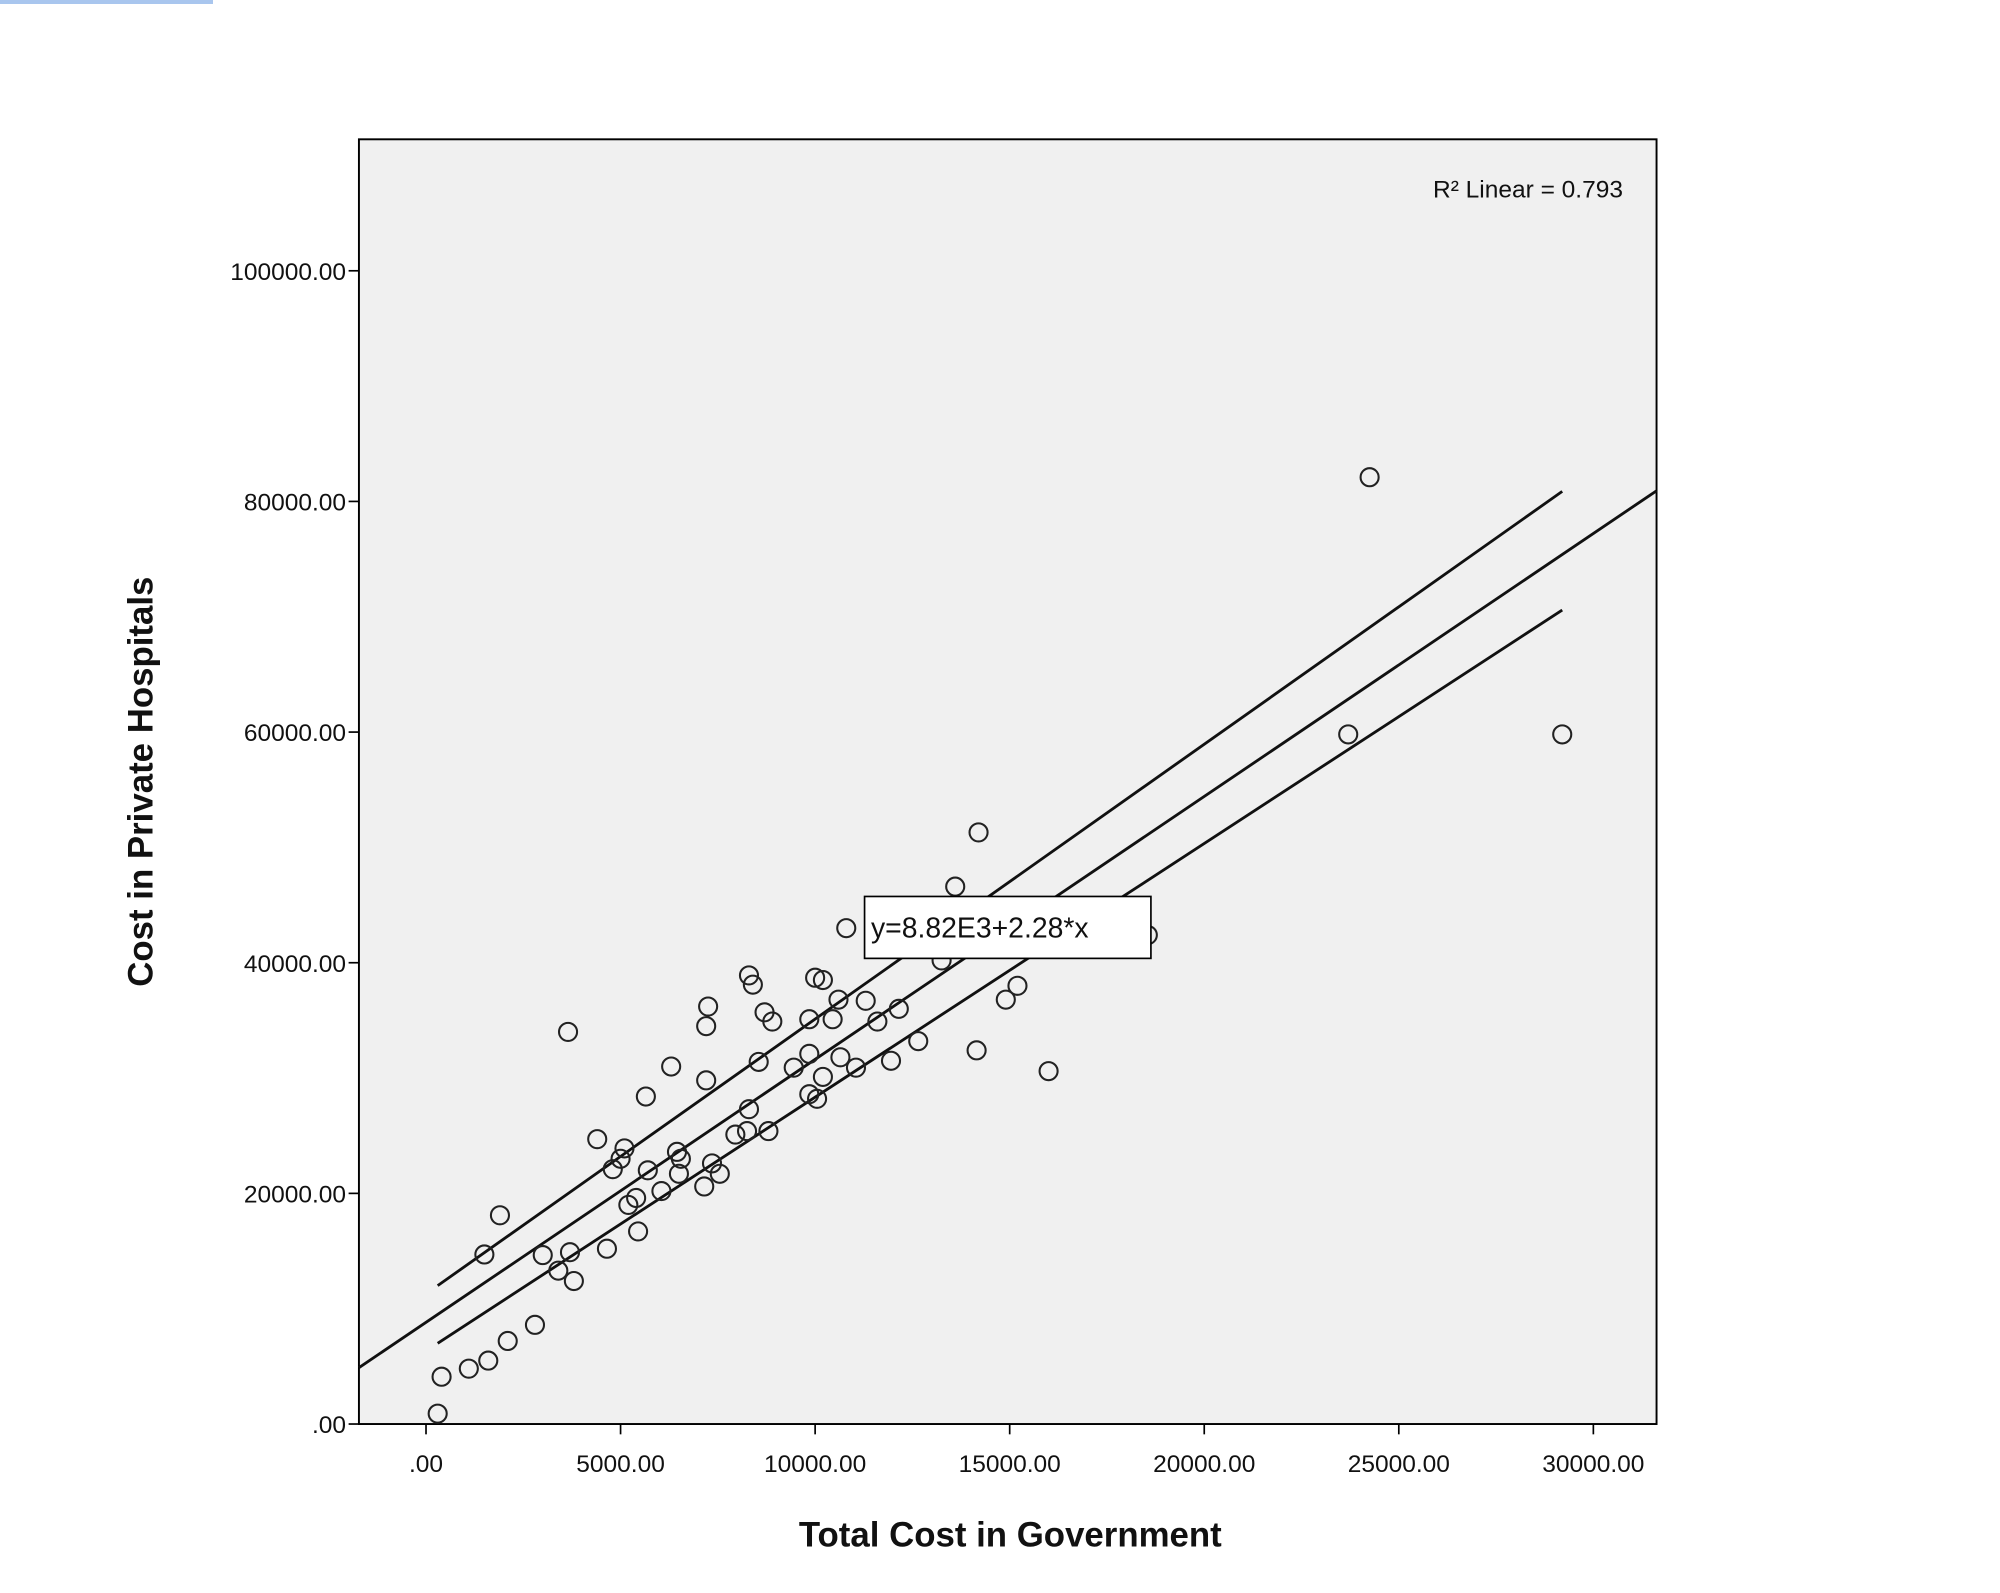 The width and height of the screenshot is (2000, 1593). Describe the element at coordinates (329, 1425) in the screenshot. I see `y-tick-label: .00` at that location.